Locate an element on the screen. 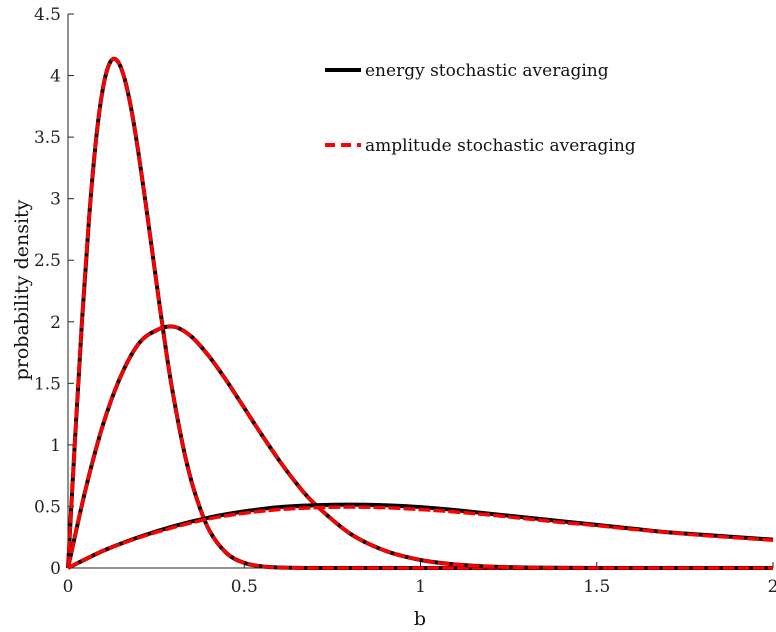  x-tick-label: 0.5 is located at coordinates (244, 587).